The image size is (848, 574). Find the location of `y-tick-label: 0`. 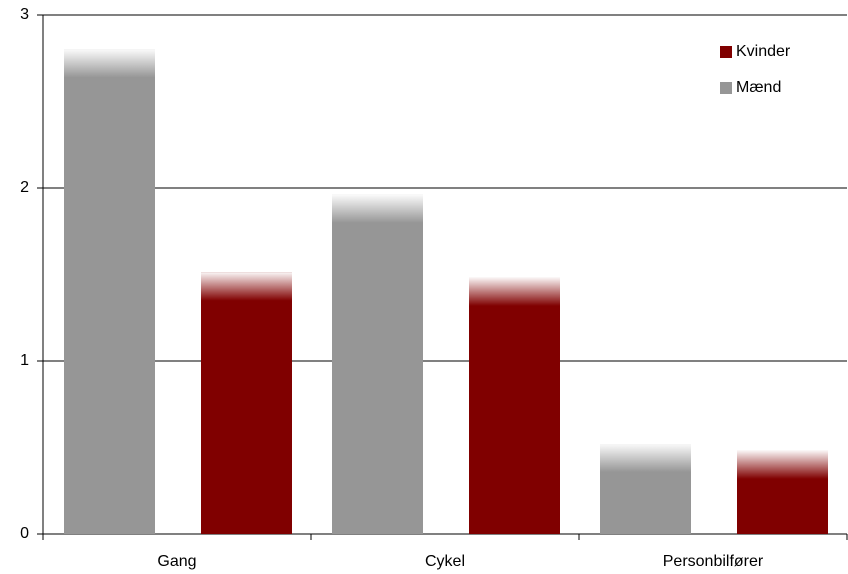

y-tick-label: 0 is located at coordinates (24, 533).